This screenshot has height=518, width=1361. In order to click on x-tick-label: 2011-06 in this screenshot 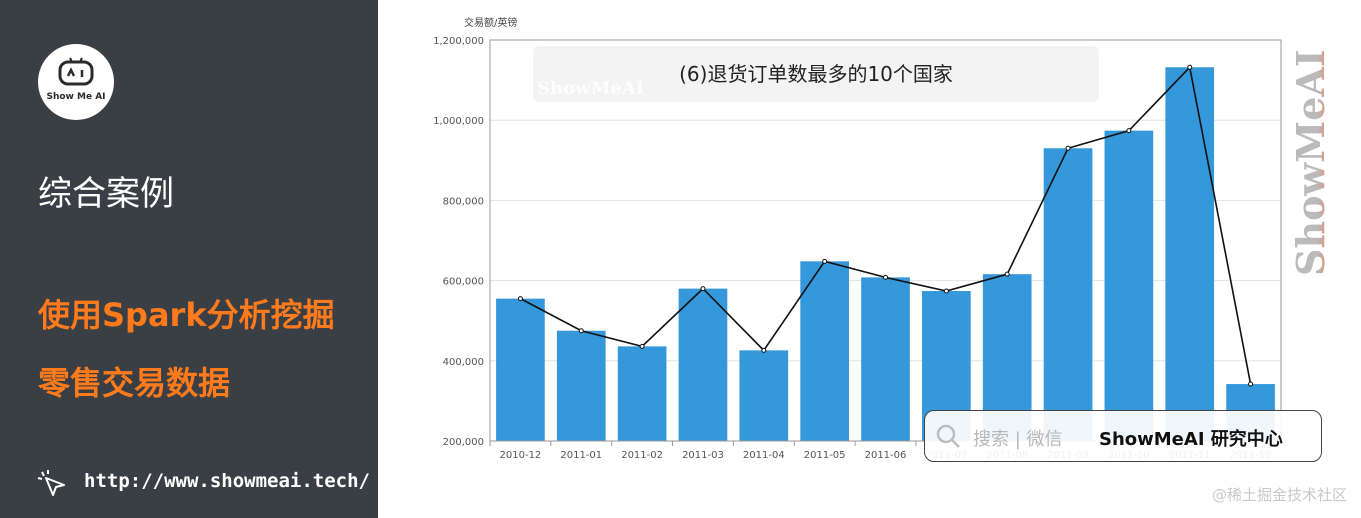, I will do `click(886, 455)`.